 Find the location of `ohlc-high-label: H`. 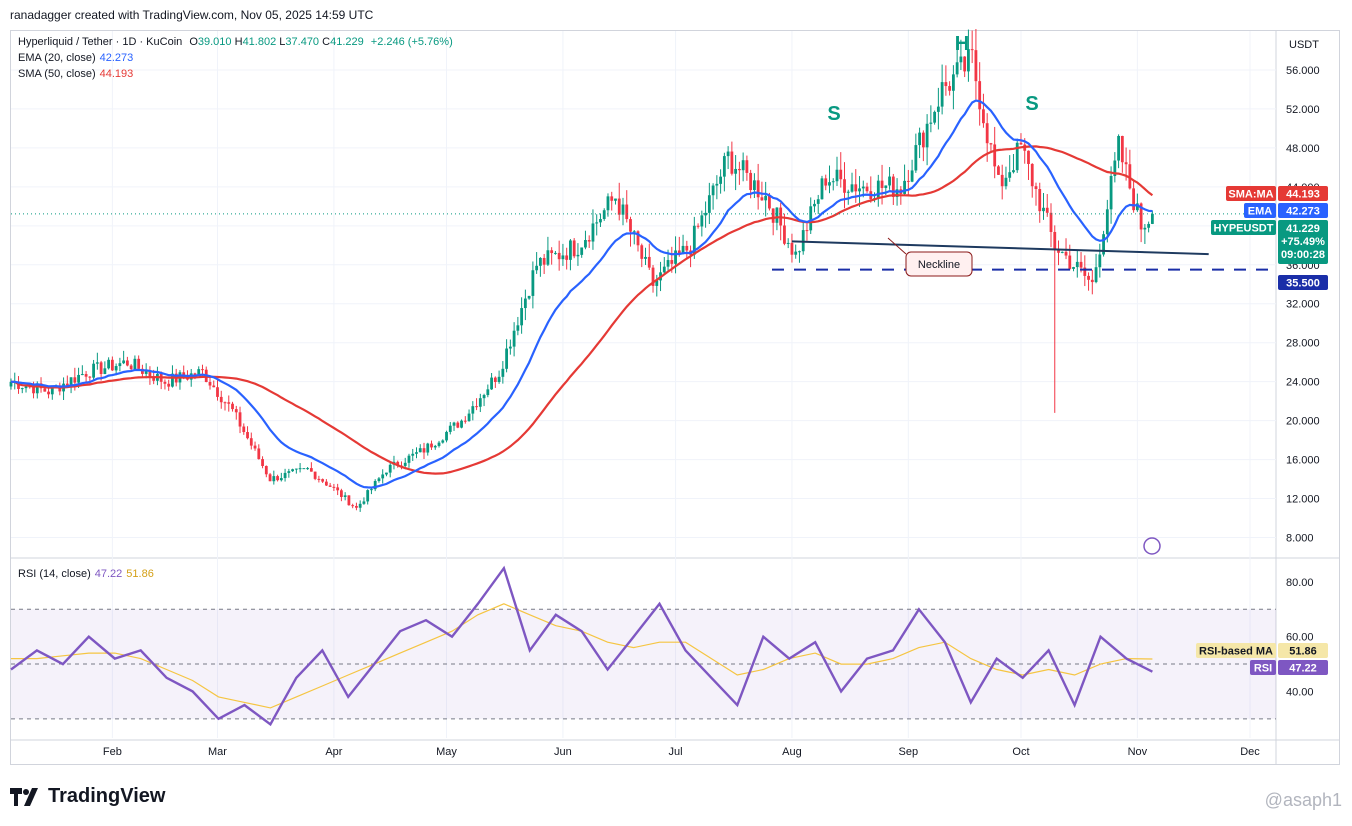

ohlc-high-label: H is located at coordinates (238, 42).